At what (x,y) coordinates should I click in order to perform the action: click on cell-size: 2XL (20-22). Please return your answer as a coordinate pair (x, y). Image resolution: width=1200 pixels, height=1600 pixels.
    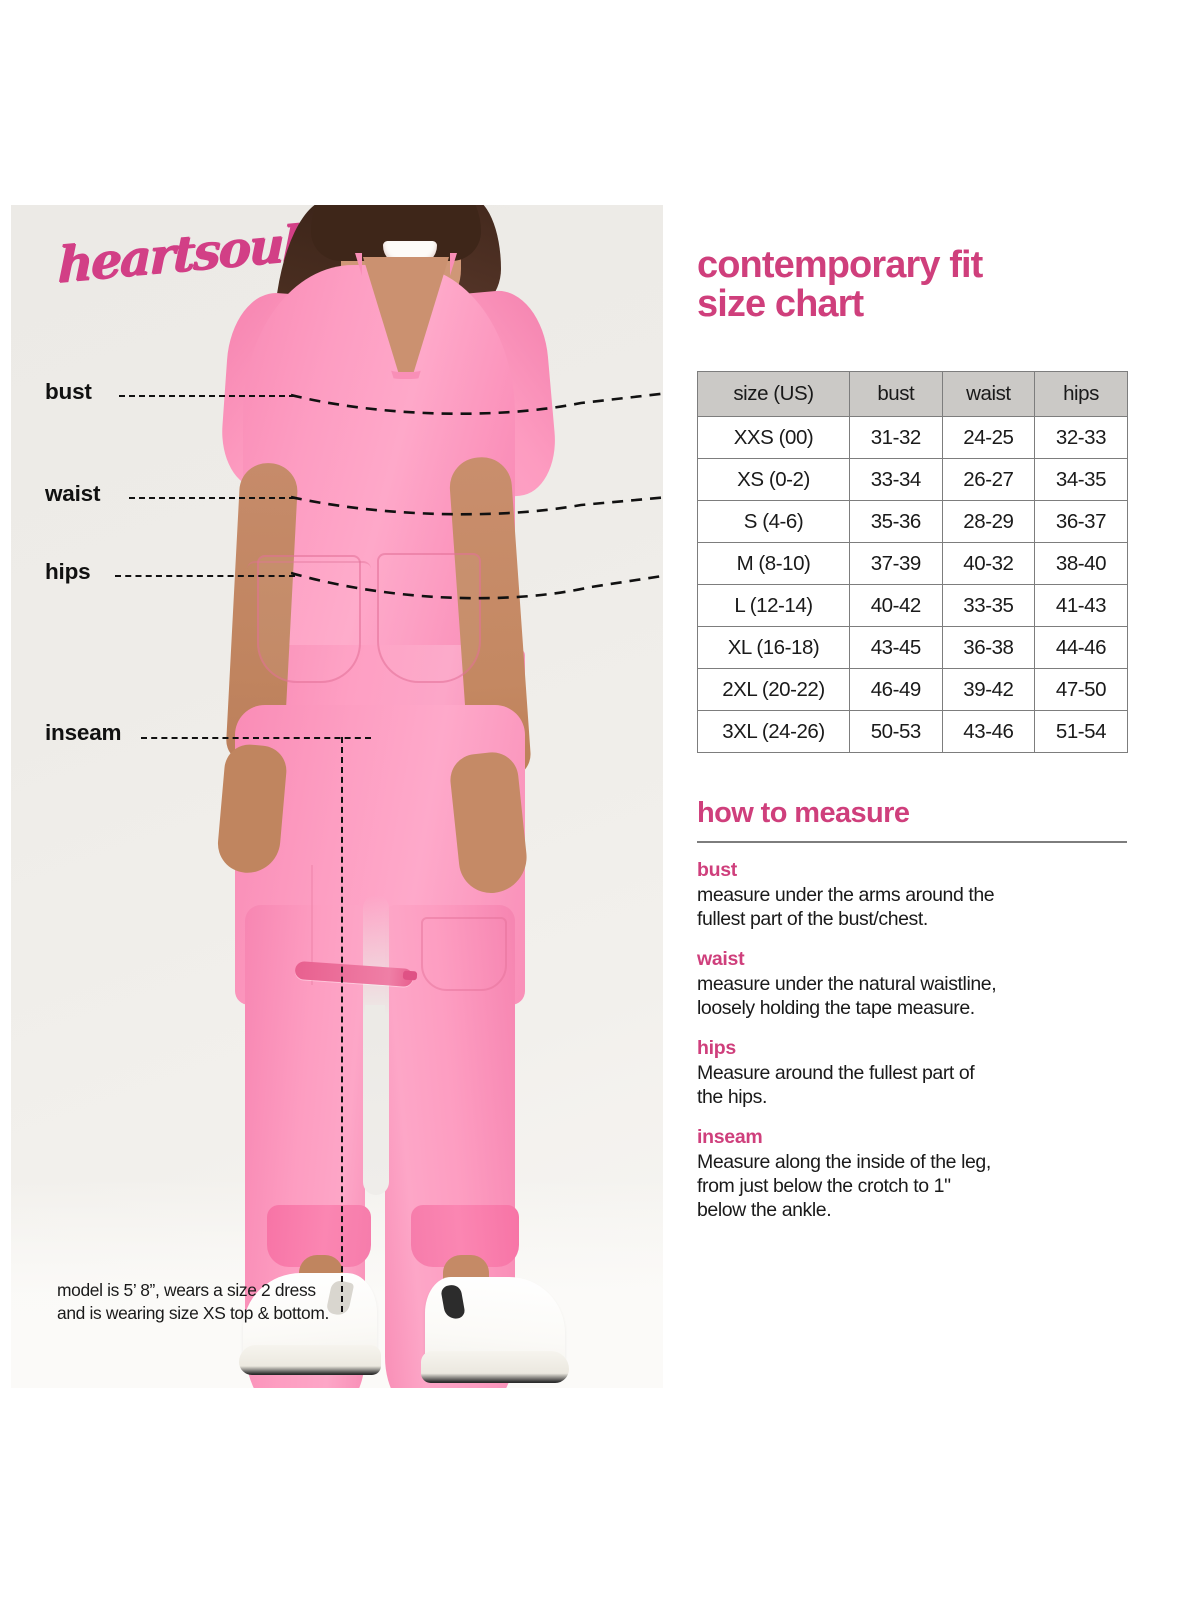
    Looking at the image, I should click on (773, 690).